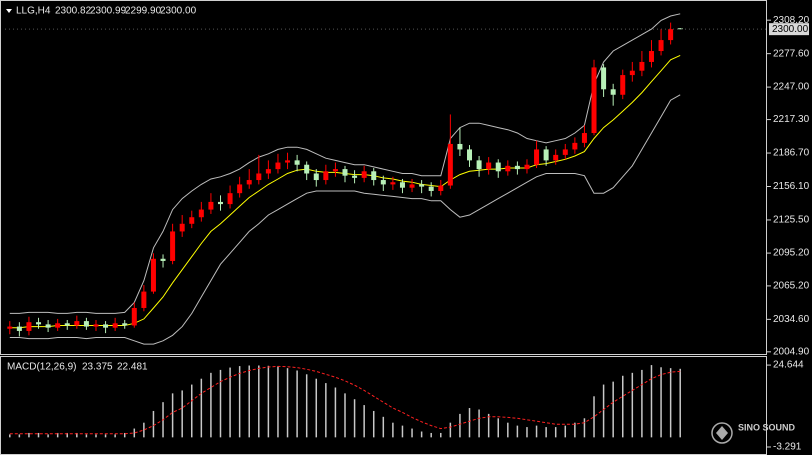 This screenshot has height=455, width=812. What do you see at coordinates (787, 447) in the screenshot?
I see `y-tick-label: -3.291` at bounding box center [787, 447].